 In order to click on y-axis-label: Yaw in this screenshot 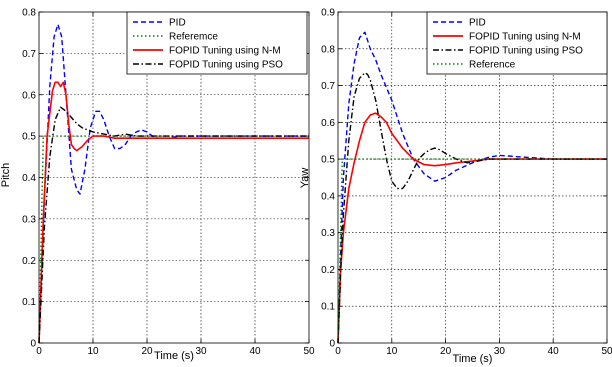, I will do `click(305, 178)`.